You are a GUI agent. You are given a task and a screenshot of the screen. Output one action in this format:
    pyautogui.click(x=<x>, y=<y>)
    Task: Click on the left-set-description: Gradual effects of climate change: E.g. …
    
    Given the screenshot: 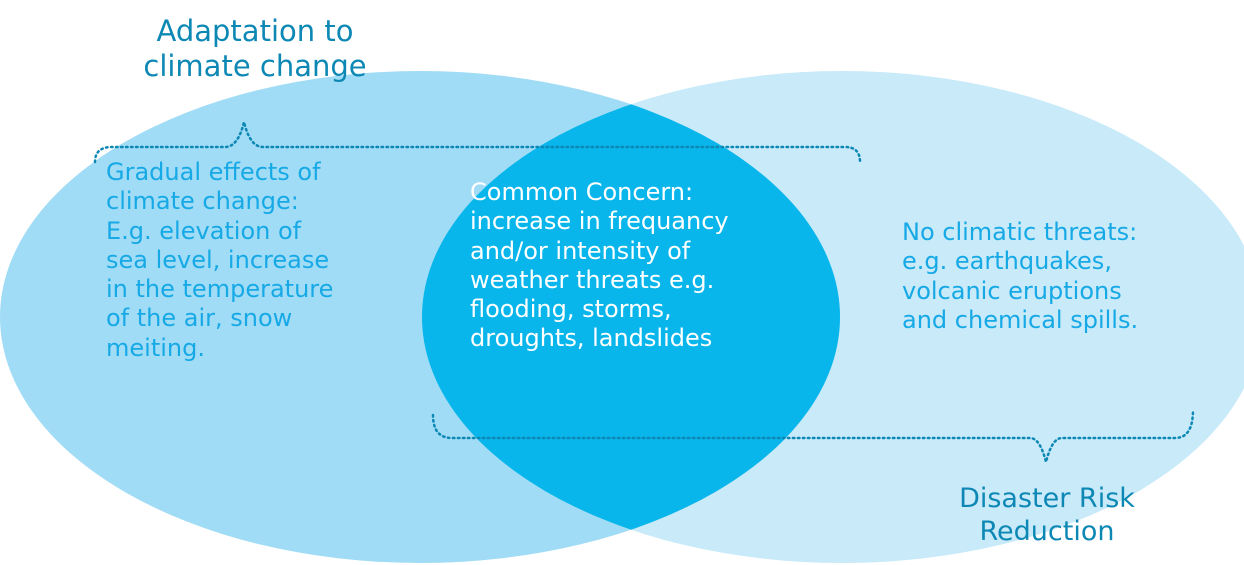 What is the action you would take?
    pyautogui.click(x=219, y=260)
    